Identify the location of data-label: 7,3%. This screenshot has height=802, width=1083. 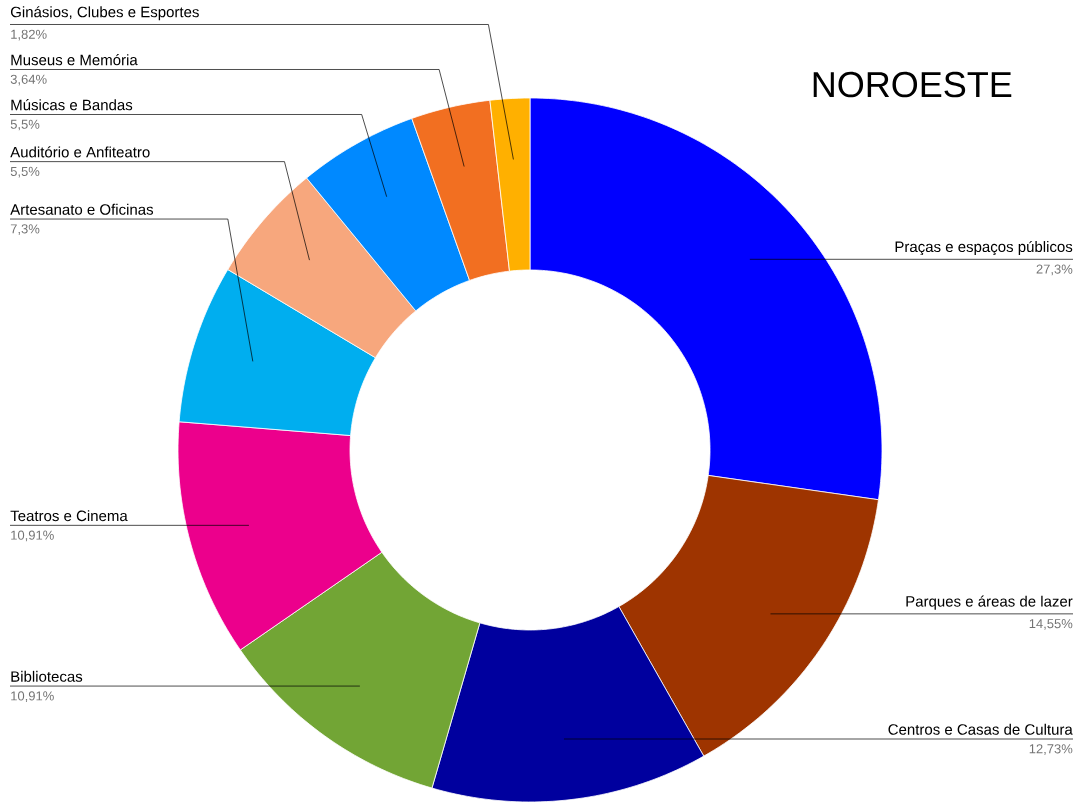
(25, 229).